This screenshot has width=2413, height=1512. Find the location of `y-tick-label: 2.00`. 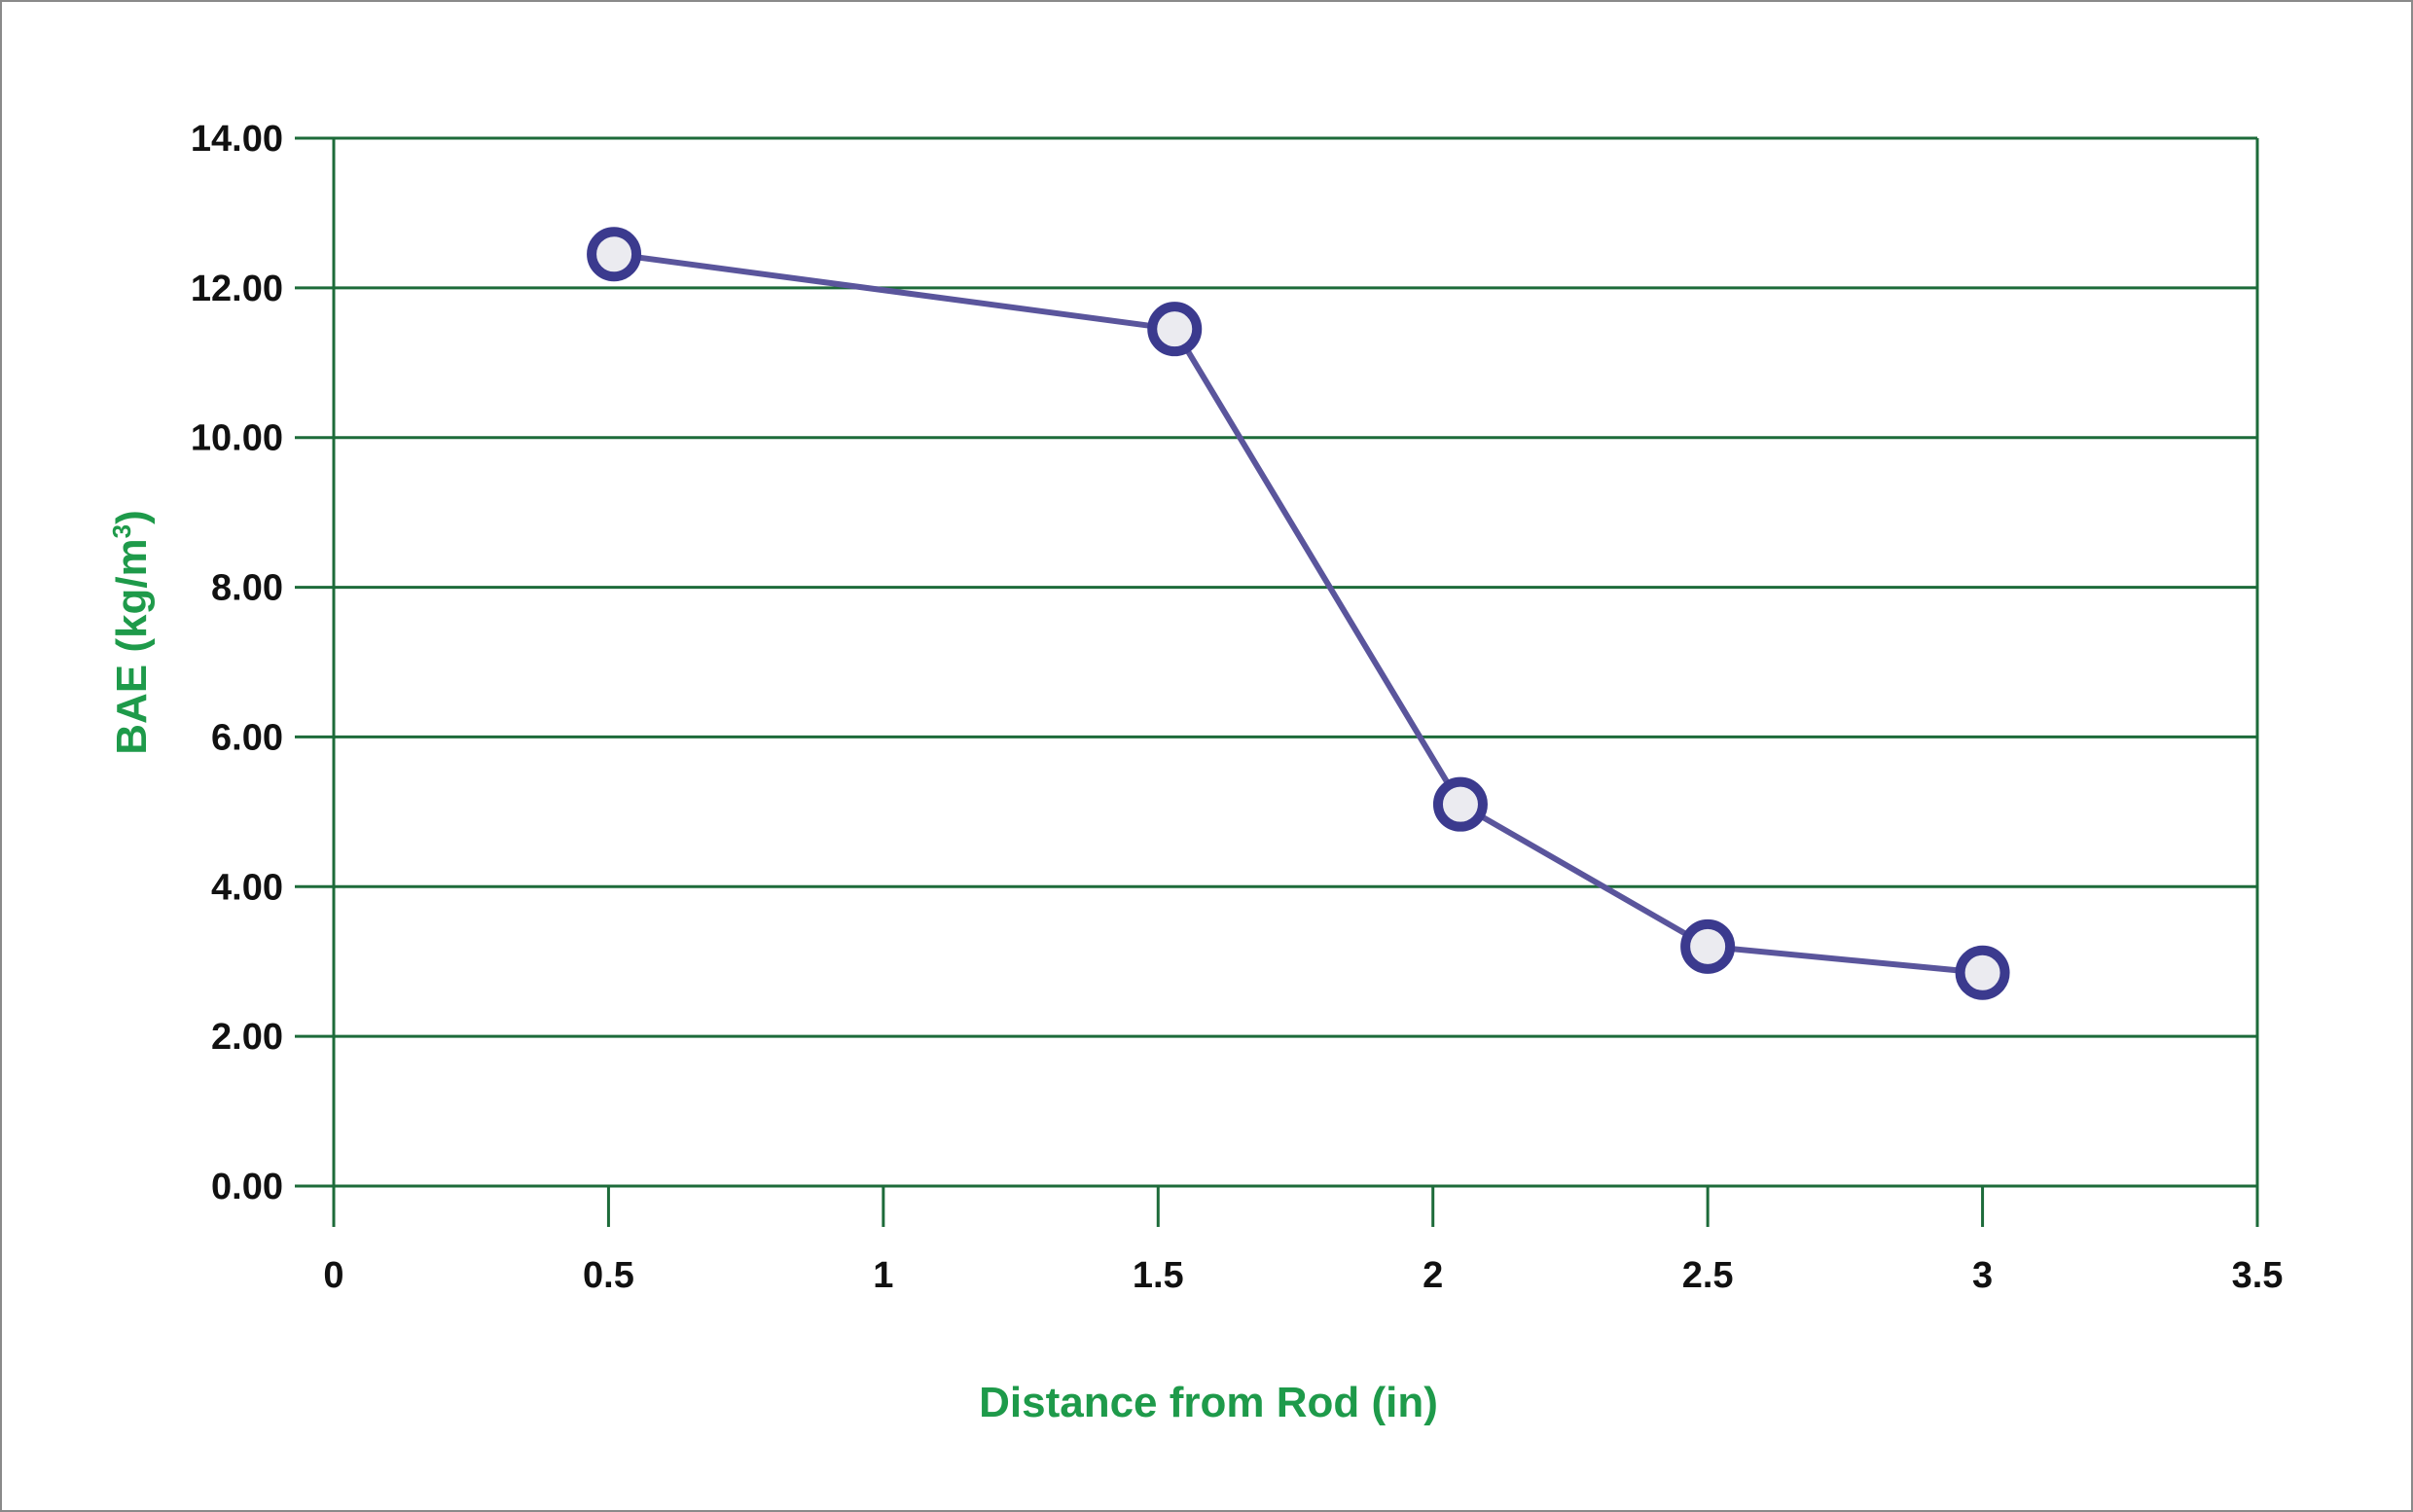

y-tick-label: 2.00 is located at coordinates (247, 1037).